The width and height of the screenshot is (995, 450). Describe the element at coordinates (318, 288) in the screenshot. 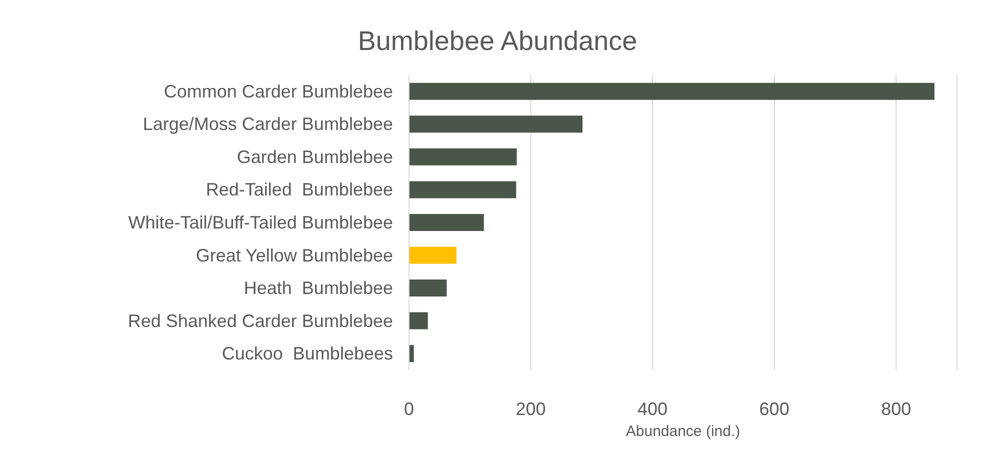

I see `y-tick-label: Heath Bumblebee` at that location.